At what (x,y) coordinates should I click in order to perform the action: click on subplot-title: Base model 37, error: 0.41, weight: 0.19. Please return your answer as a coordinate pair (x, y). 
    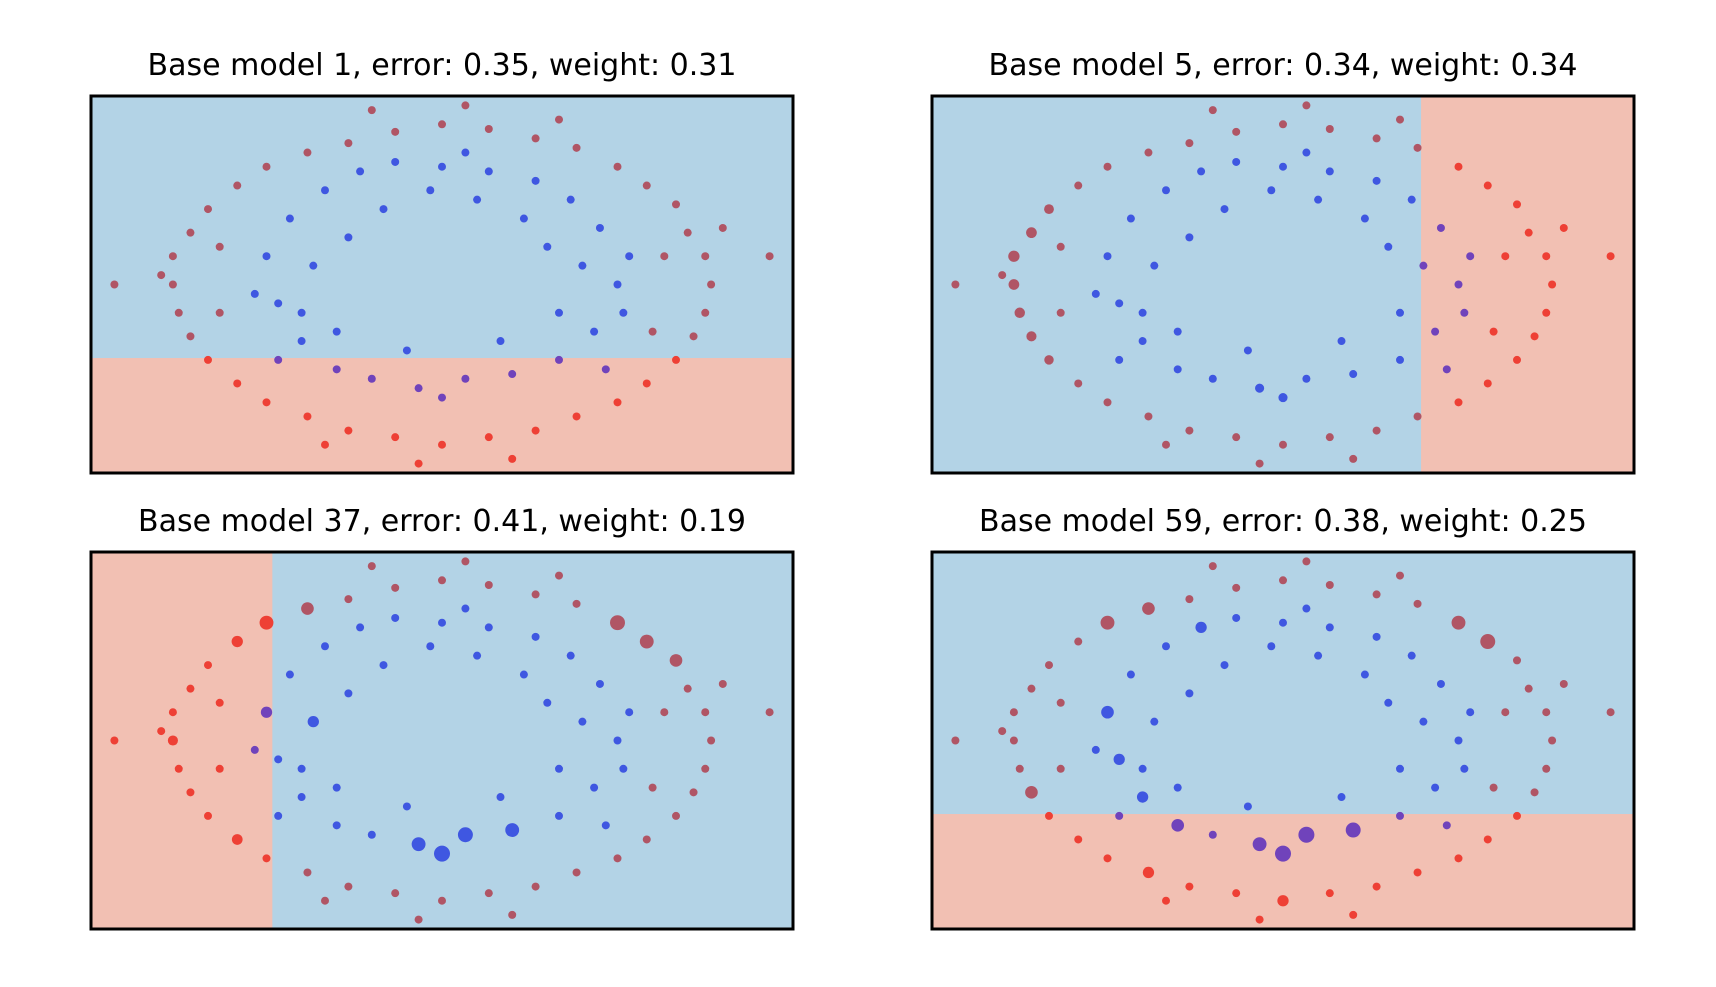
    Looking at the image, I should click on (442, 521).